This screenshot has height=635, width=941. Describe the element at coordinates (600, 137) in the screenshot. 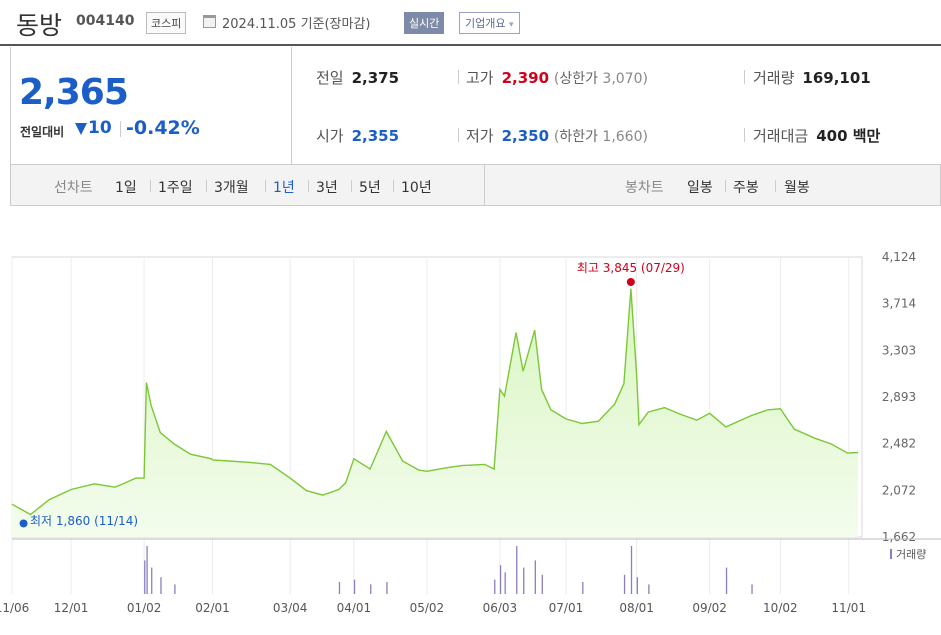

I see `lower-limit: (하한가 1,660)` at that location.